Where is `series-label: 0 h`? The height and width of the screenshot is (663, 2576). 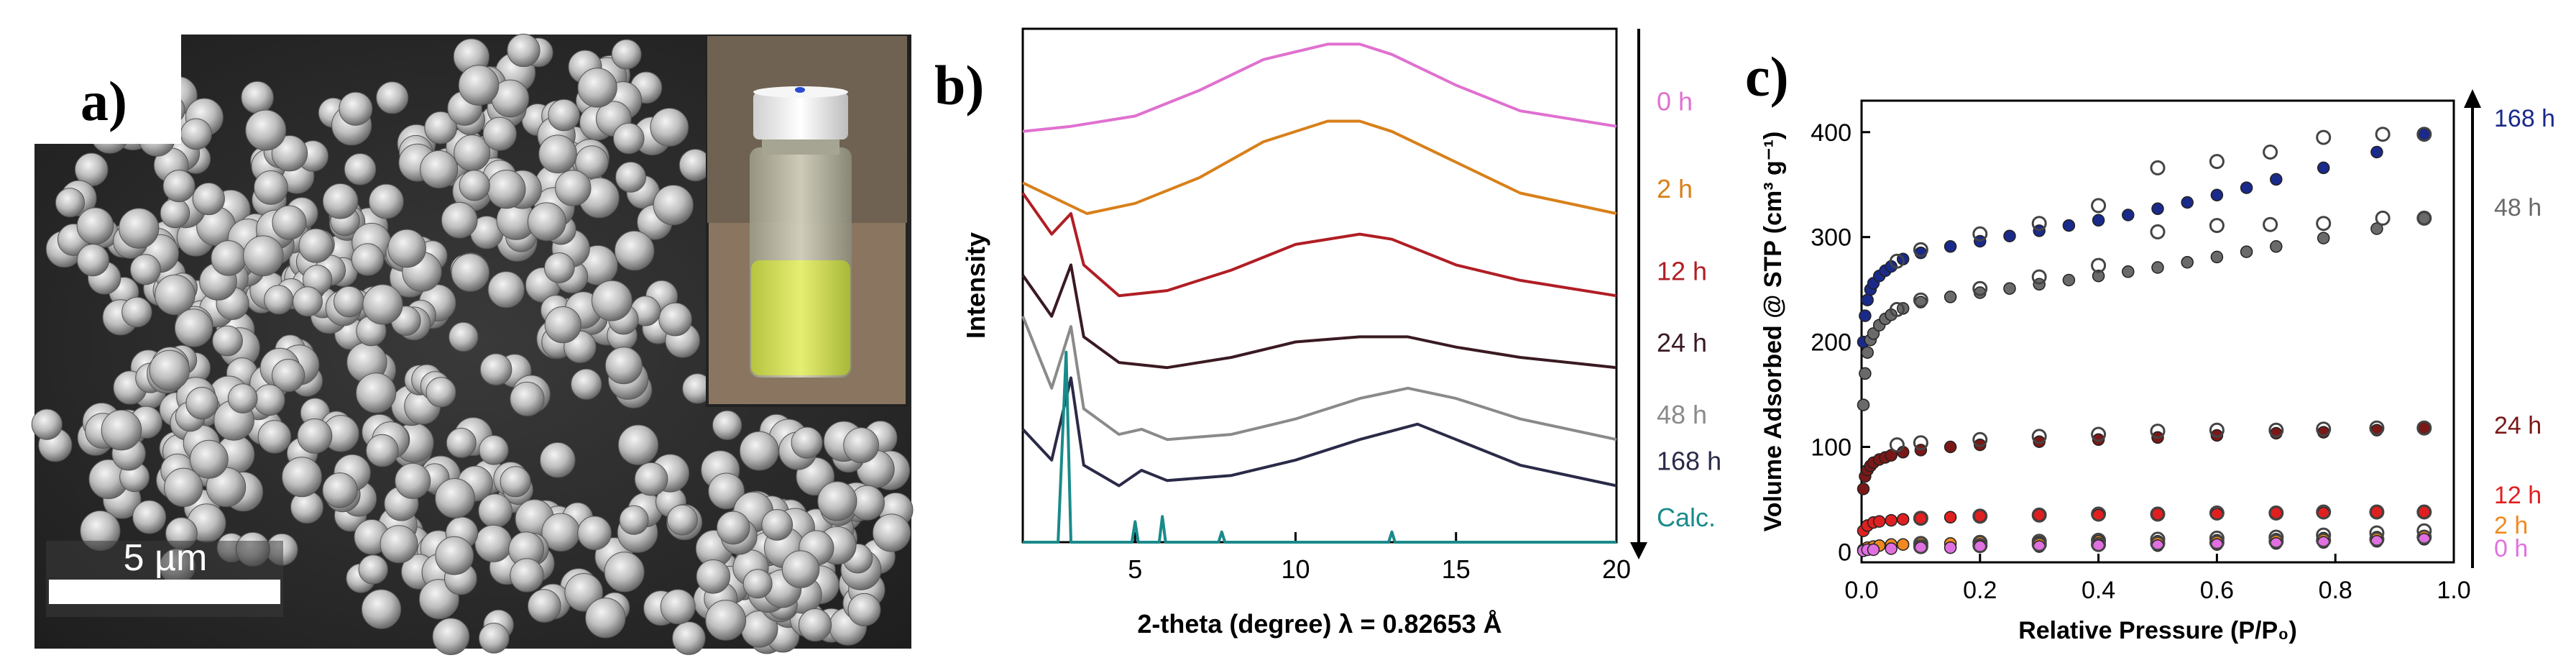
series-label: 0 h is located at coordinates (1675, 101).